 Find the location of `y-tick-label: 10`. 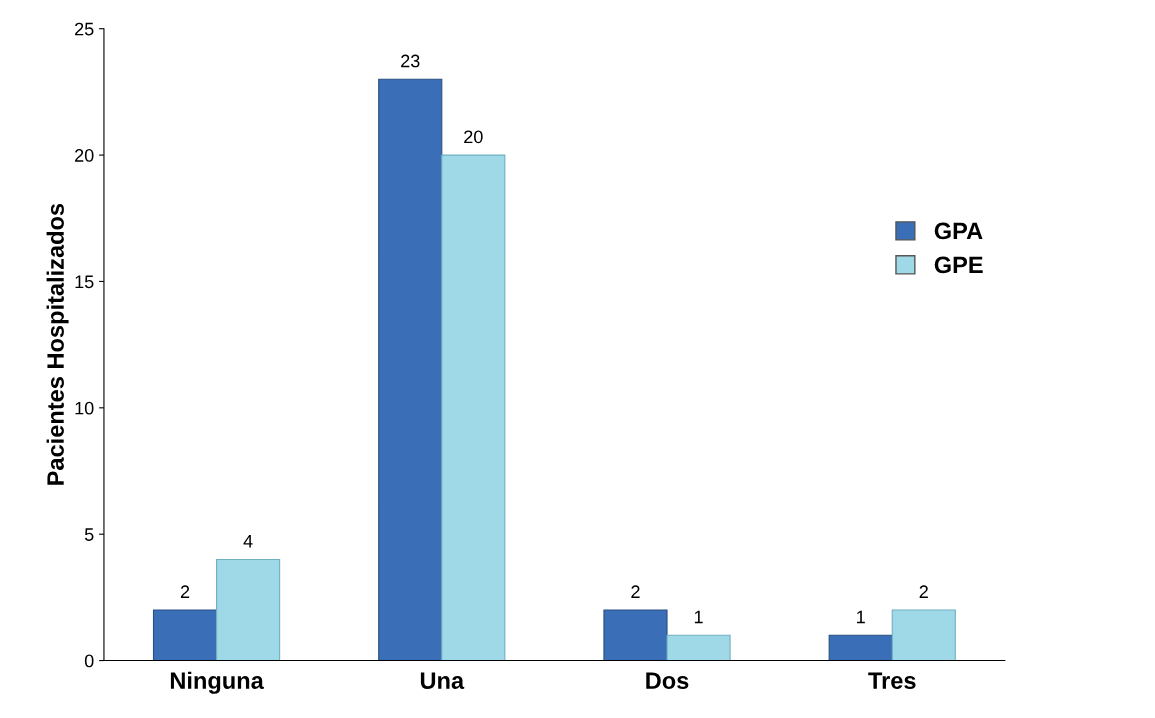

y-tick-label: 10 is located at coordinates (84, 408).